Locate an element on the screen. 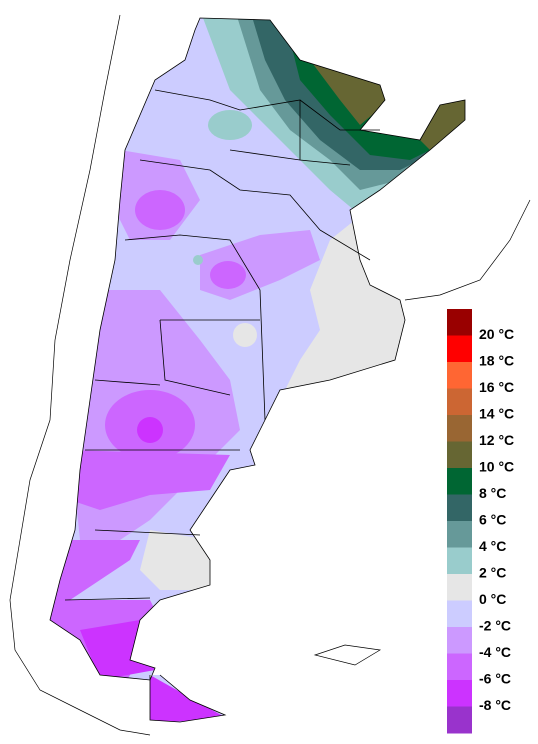 The height and width of the screenshot is (744, 538). legend-label: -6 °C is located at coordinates (495, 679).